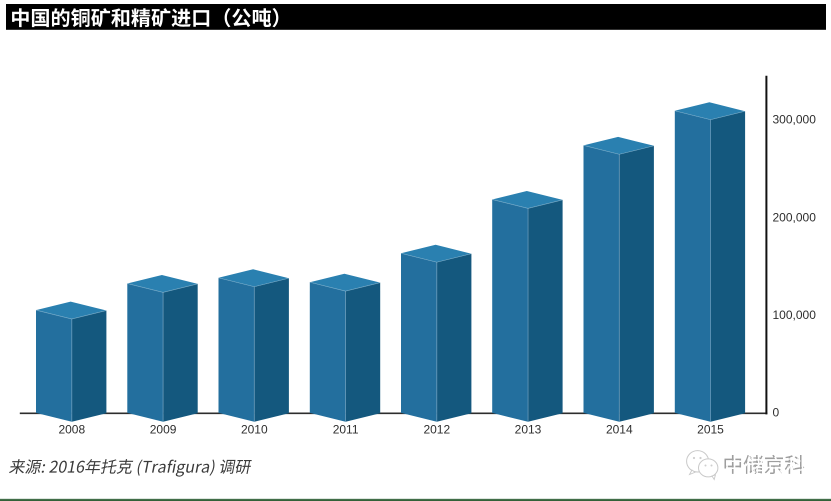  What do you see at coordinates (795, 315) in the screenshot?
I see `svg-text: 100,000` at bounding box center [795, 315].